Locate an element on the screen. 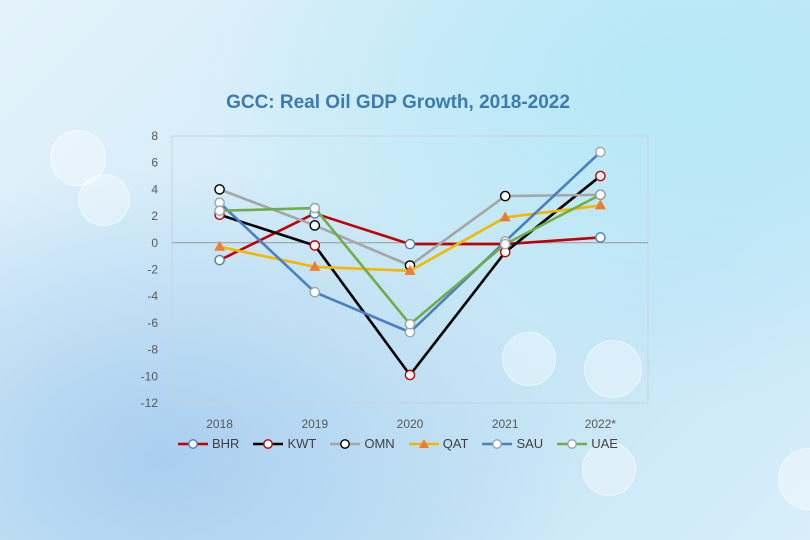  x-tick-label: 2018 is located at coordinates (219, 424).